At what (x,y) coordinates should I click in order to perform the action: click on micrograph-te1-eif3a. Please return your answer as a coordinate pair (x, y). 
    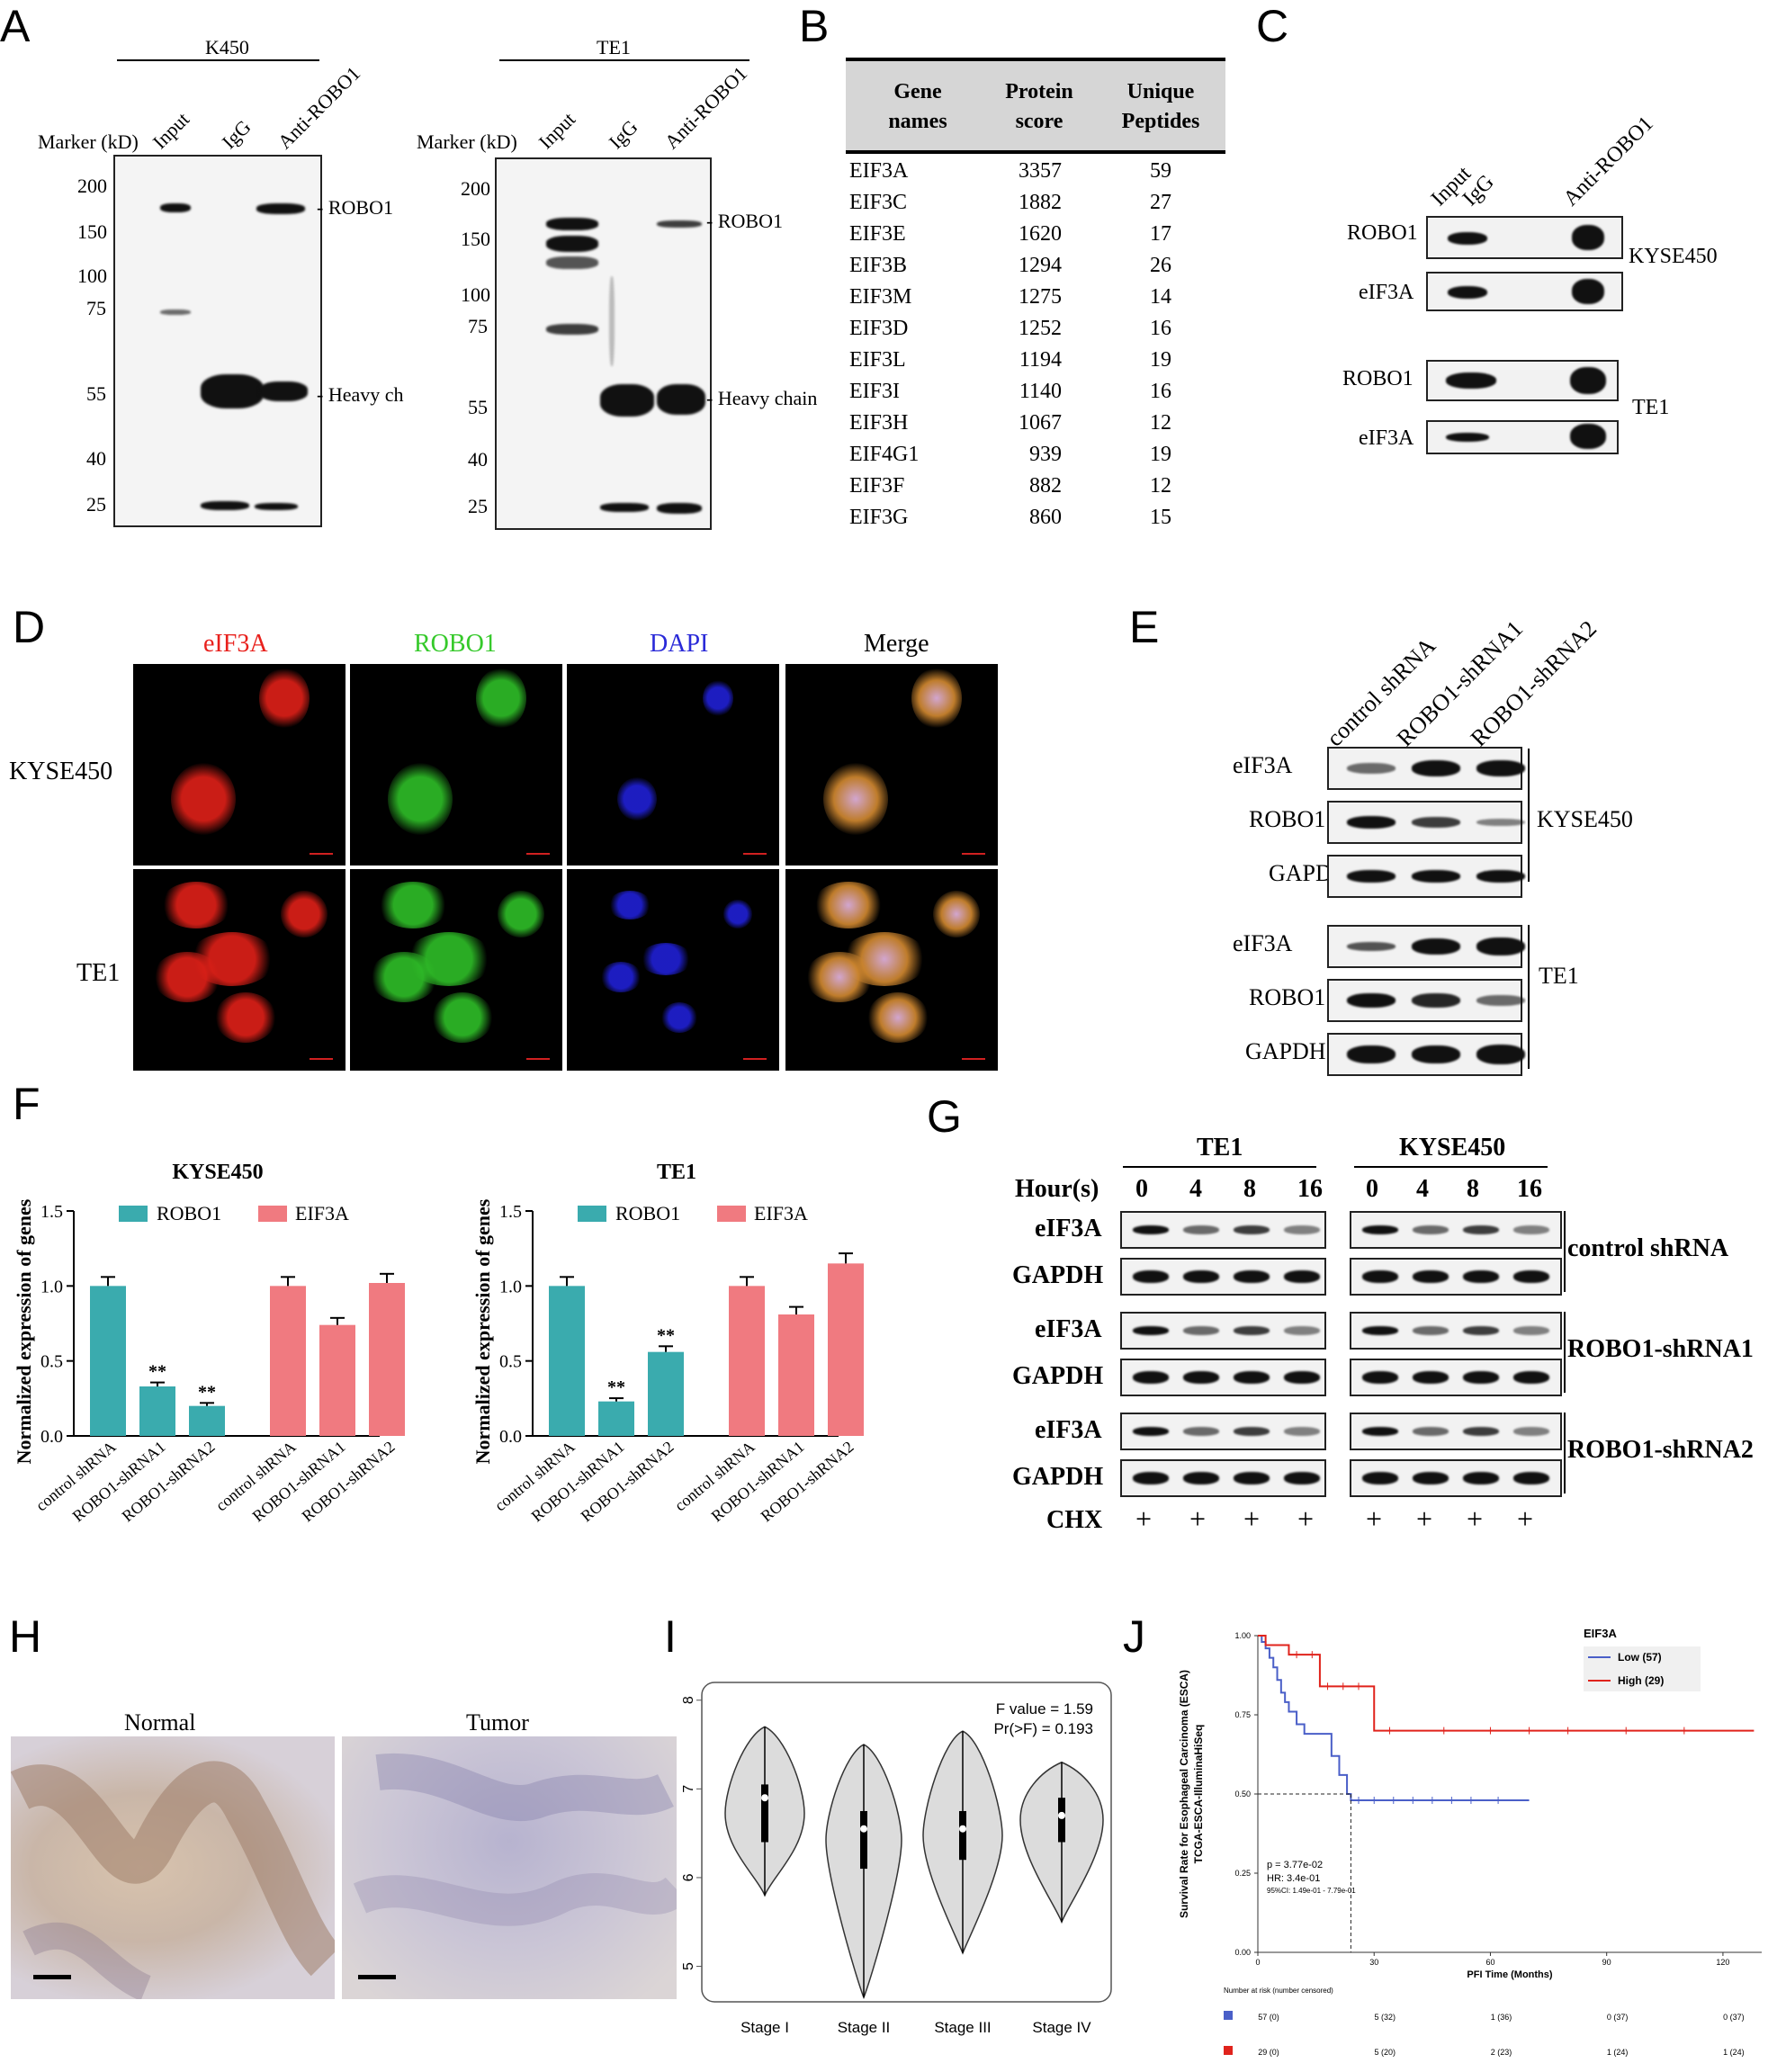
    Looking at the image, I should click on (239, 970).